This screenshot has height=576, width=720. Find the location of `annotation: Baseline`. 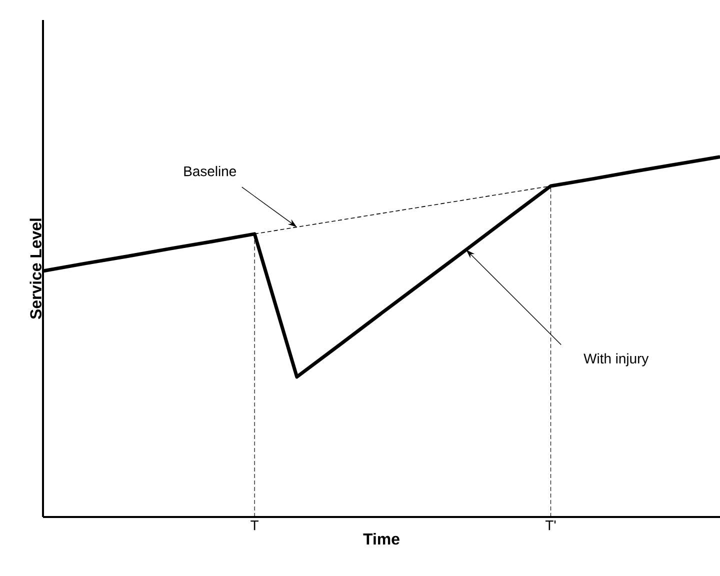

annotation: Baseline is located at coordinates (210, 171).